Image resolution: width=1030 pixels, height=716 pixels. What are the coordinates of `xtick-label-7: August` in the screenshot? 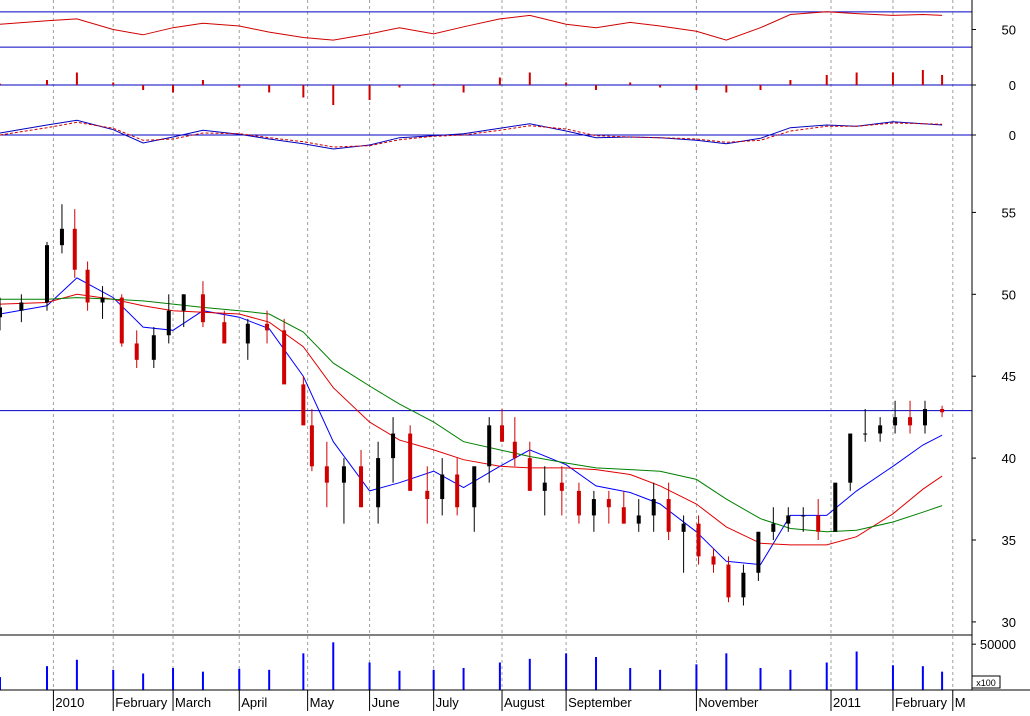 It's located at (524, 702).